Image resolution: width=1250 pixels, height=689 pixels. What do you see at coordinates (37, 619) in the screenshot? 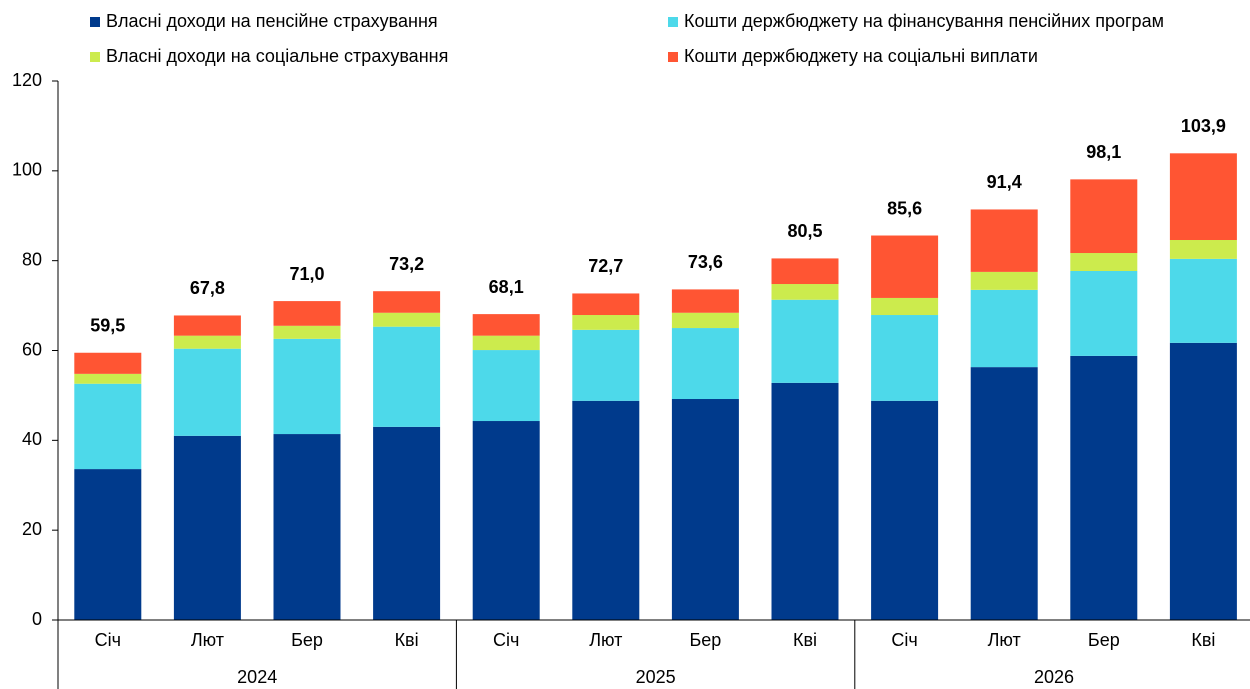
I see `y-tick-label: 0` at bounding box center [37, 619].